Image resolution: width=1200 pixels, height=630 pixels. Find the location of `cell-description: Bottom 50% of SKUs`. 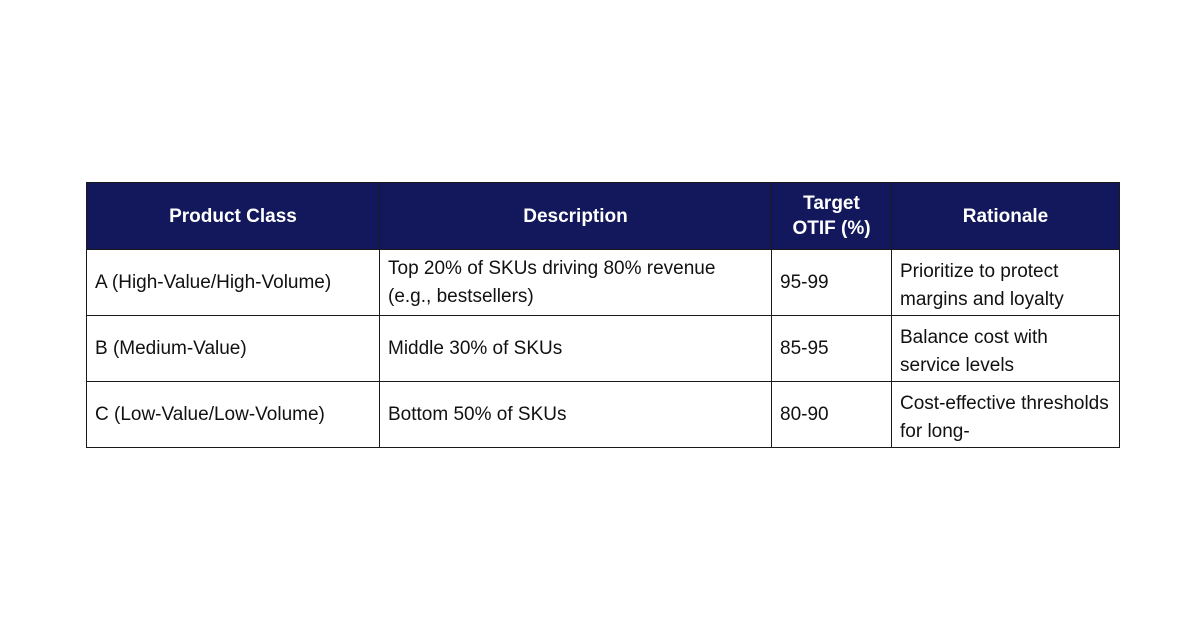

cell-description: Bottom 50% of SKUs is located at coordinates (575, 414).